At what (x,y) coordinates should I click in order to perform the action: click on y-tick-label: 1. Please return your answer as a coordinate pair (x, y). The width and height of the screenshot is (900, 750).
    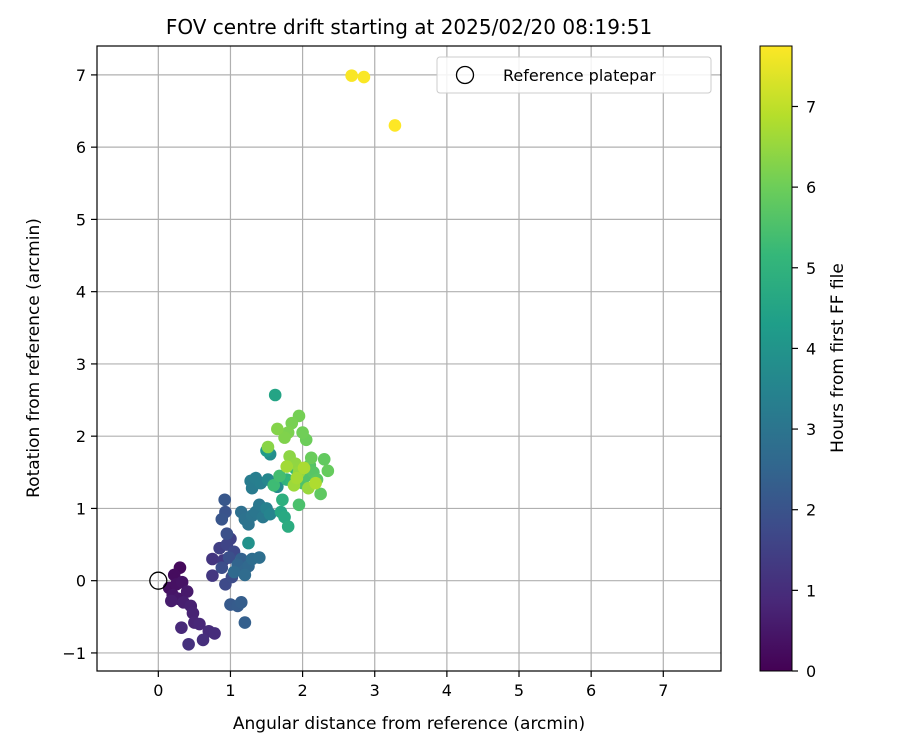
    Looking at the image, I should click on (81, 508).